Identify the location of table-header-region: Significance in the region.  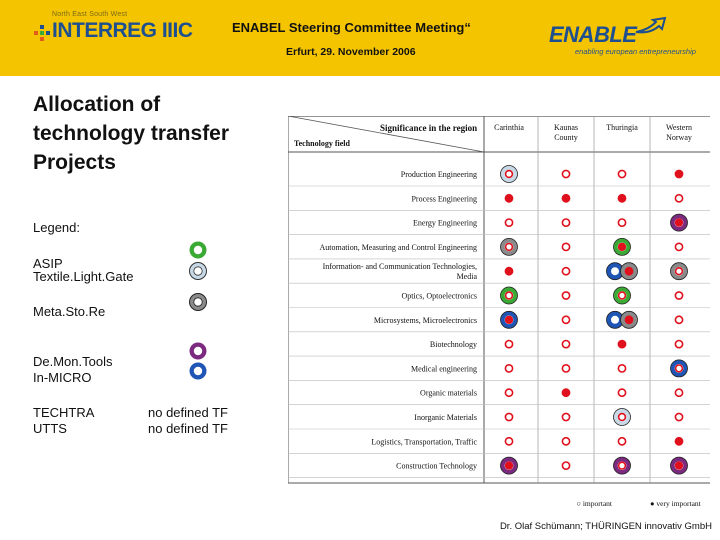
(428, 128).